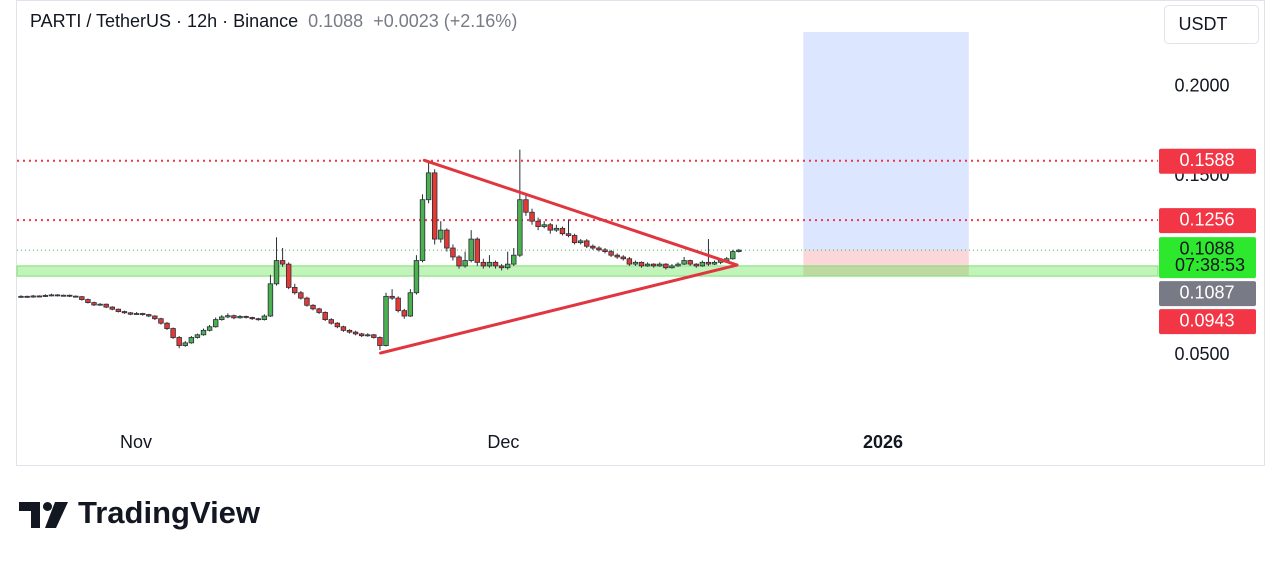 The width and height of the screenshot is (1280, 562). What do you see at coordinates (886, 263) in the screenshot?
I see `stop-zone` at bounding box center [886, 263].